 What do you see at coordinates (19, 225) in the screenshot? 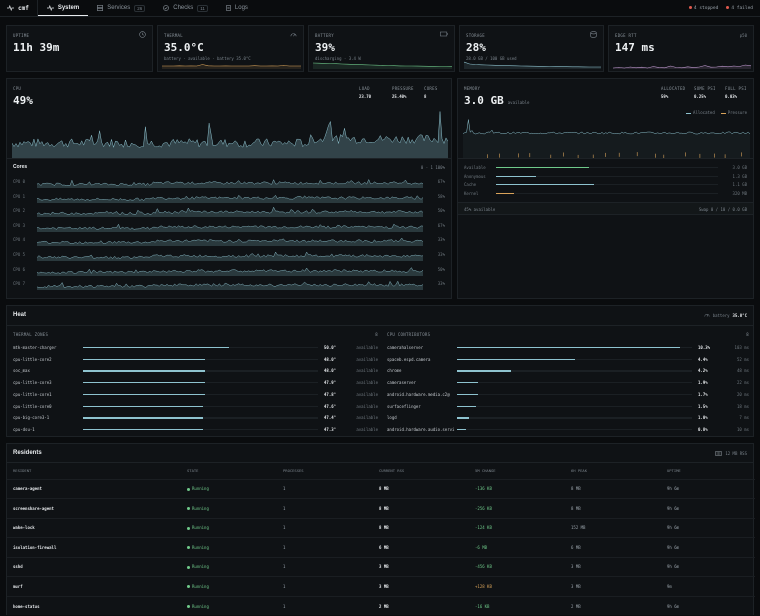
I see `core-name: CPU 3` at bounding box center [19, 225].